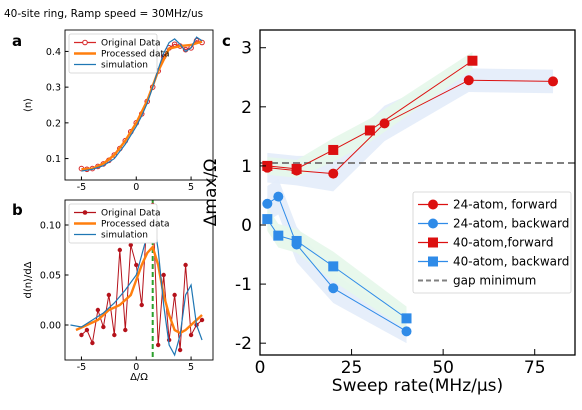 The width and height of the screenshot is (582, 410). Describe the element at coordinates (246, 49) in the screenshot. I see `y-tick-label: 3` at that location.